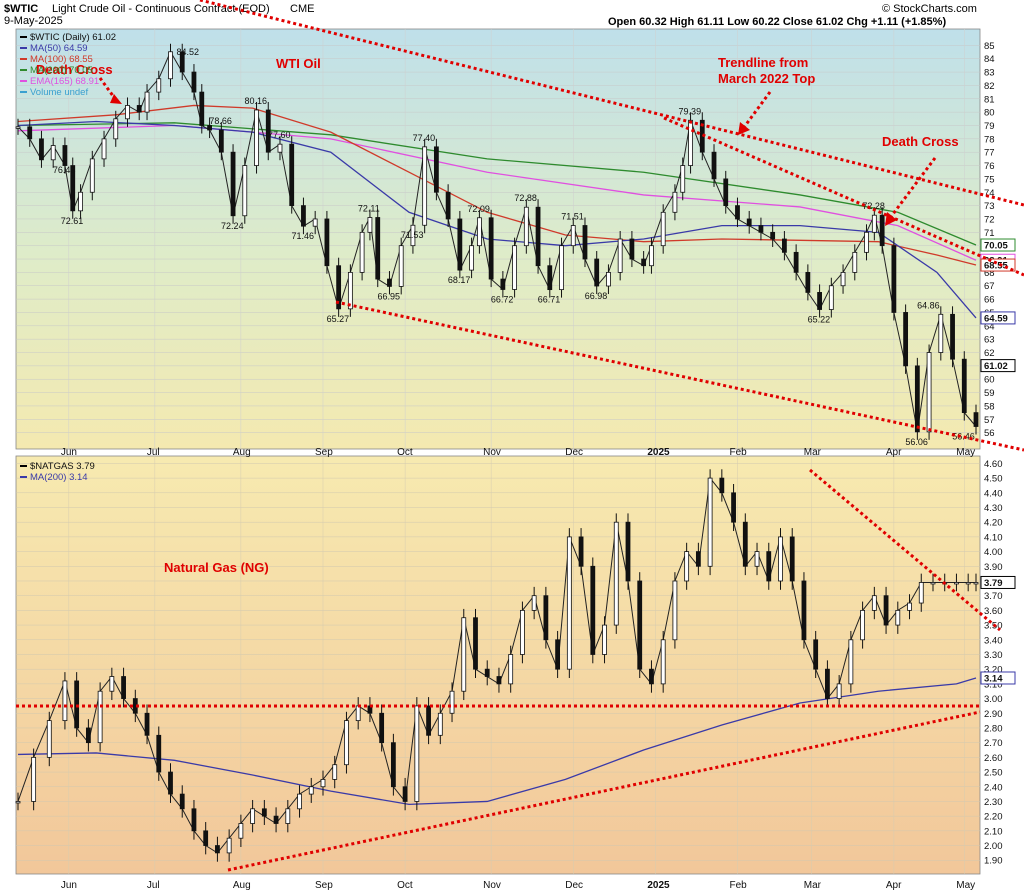 The width and height of the screenshot is (1024, 895). Describe the element at coordinates (993, 670) in the screenshot. I see `y-tick-label-bottom: 3.20` at that location.